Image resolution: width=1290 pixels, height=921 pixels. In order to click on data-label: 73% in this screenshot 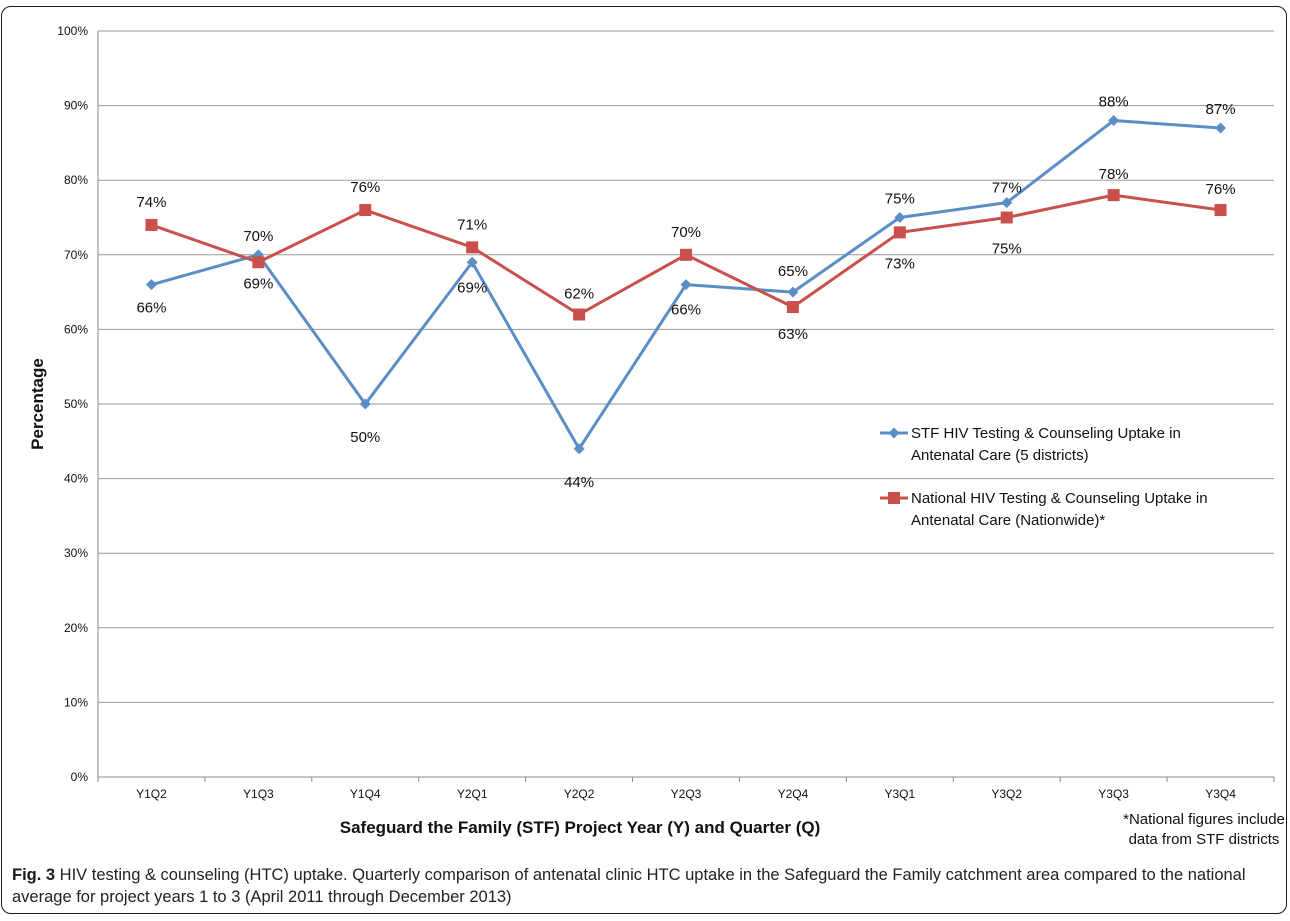, I will do `click(900, 263)`.